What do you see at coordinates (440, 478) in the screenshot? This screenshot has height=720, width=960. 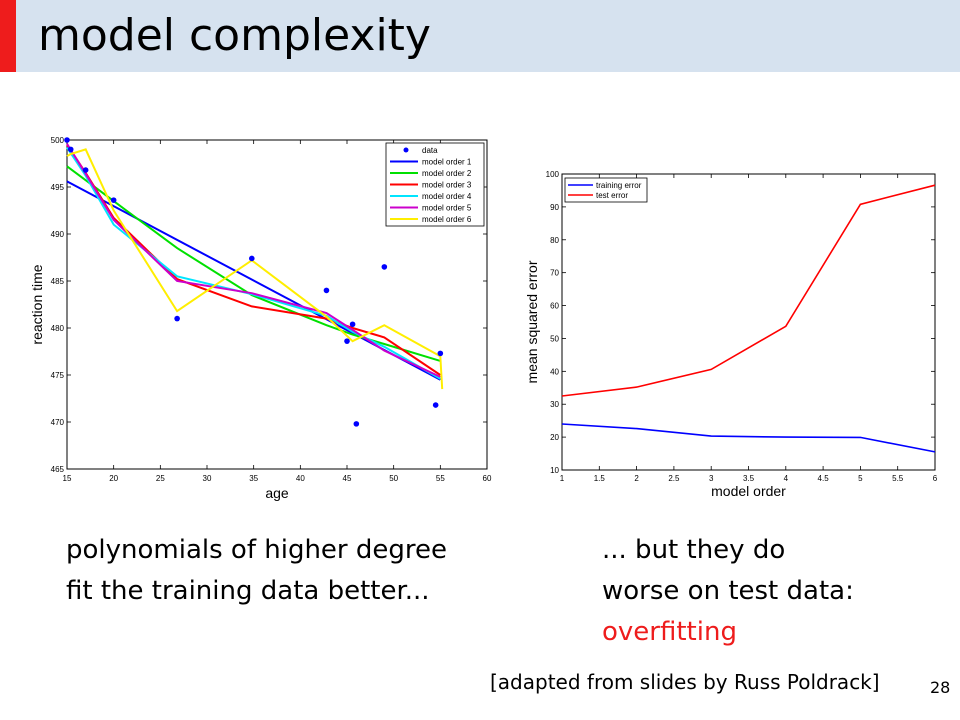 I see `x-tick-label: 55` at bounding box center [440, 478].